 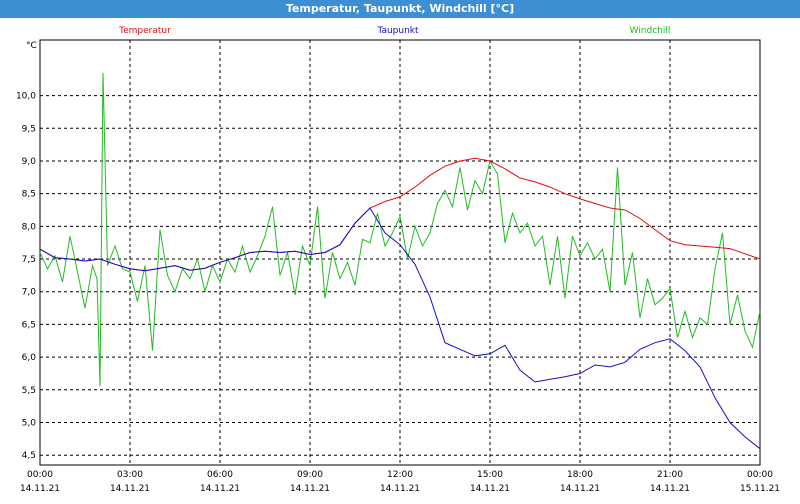 What do you see at coordinates (29, 358) in the screenshot?
I see `y-tick-label: 6,0` at bounding box center [29, 358].